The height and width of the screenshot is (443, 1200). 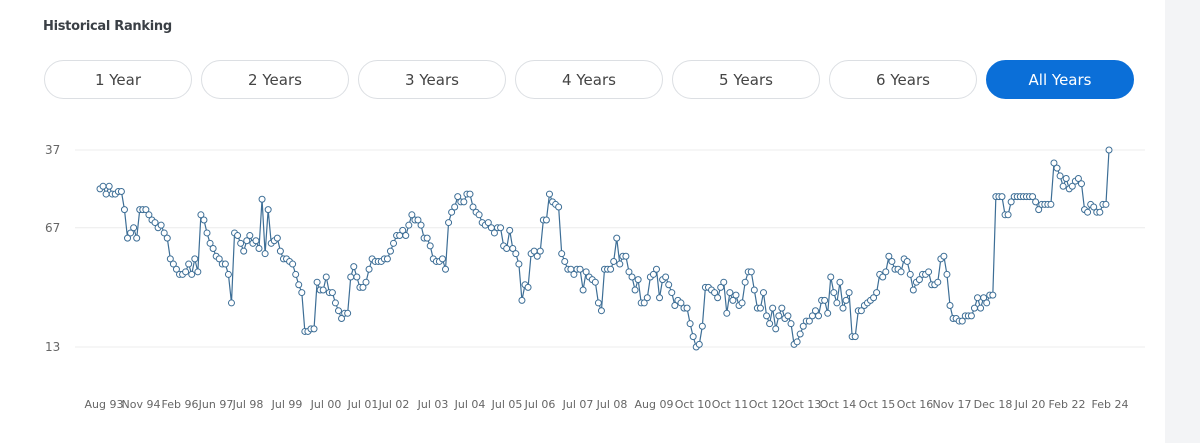 What do you see at coordinates (1060, 79) in the screenshot?
I see `tab-all-years: All Years` at bounding box center [1060, 79].